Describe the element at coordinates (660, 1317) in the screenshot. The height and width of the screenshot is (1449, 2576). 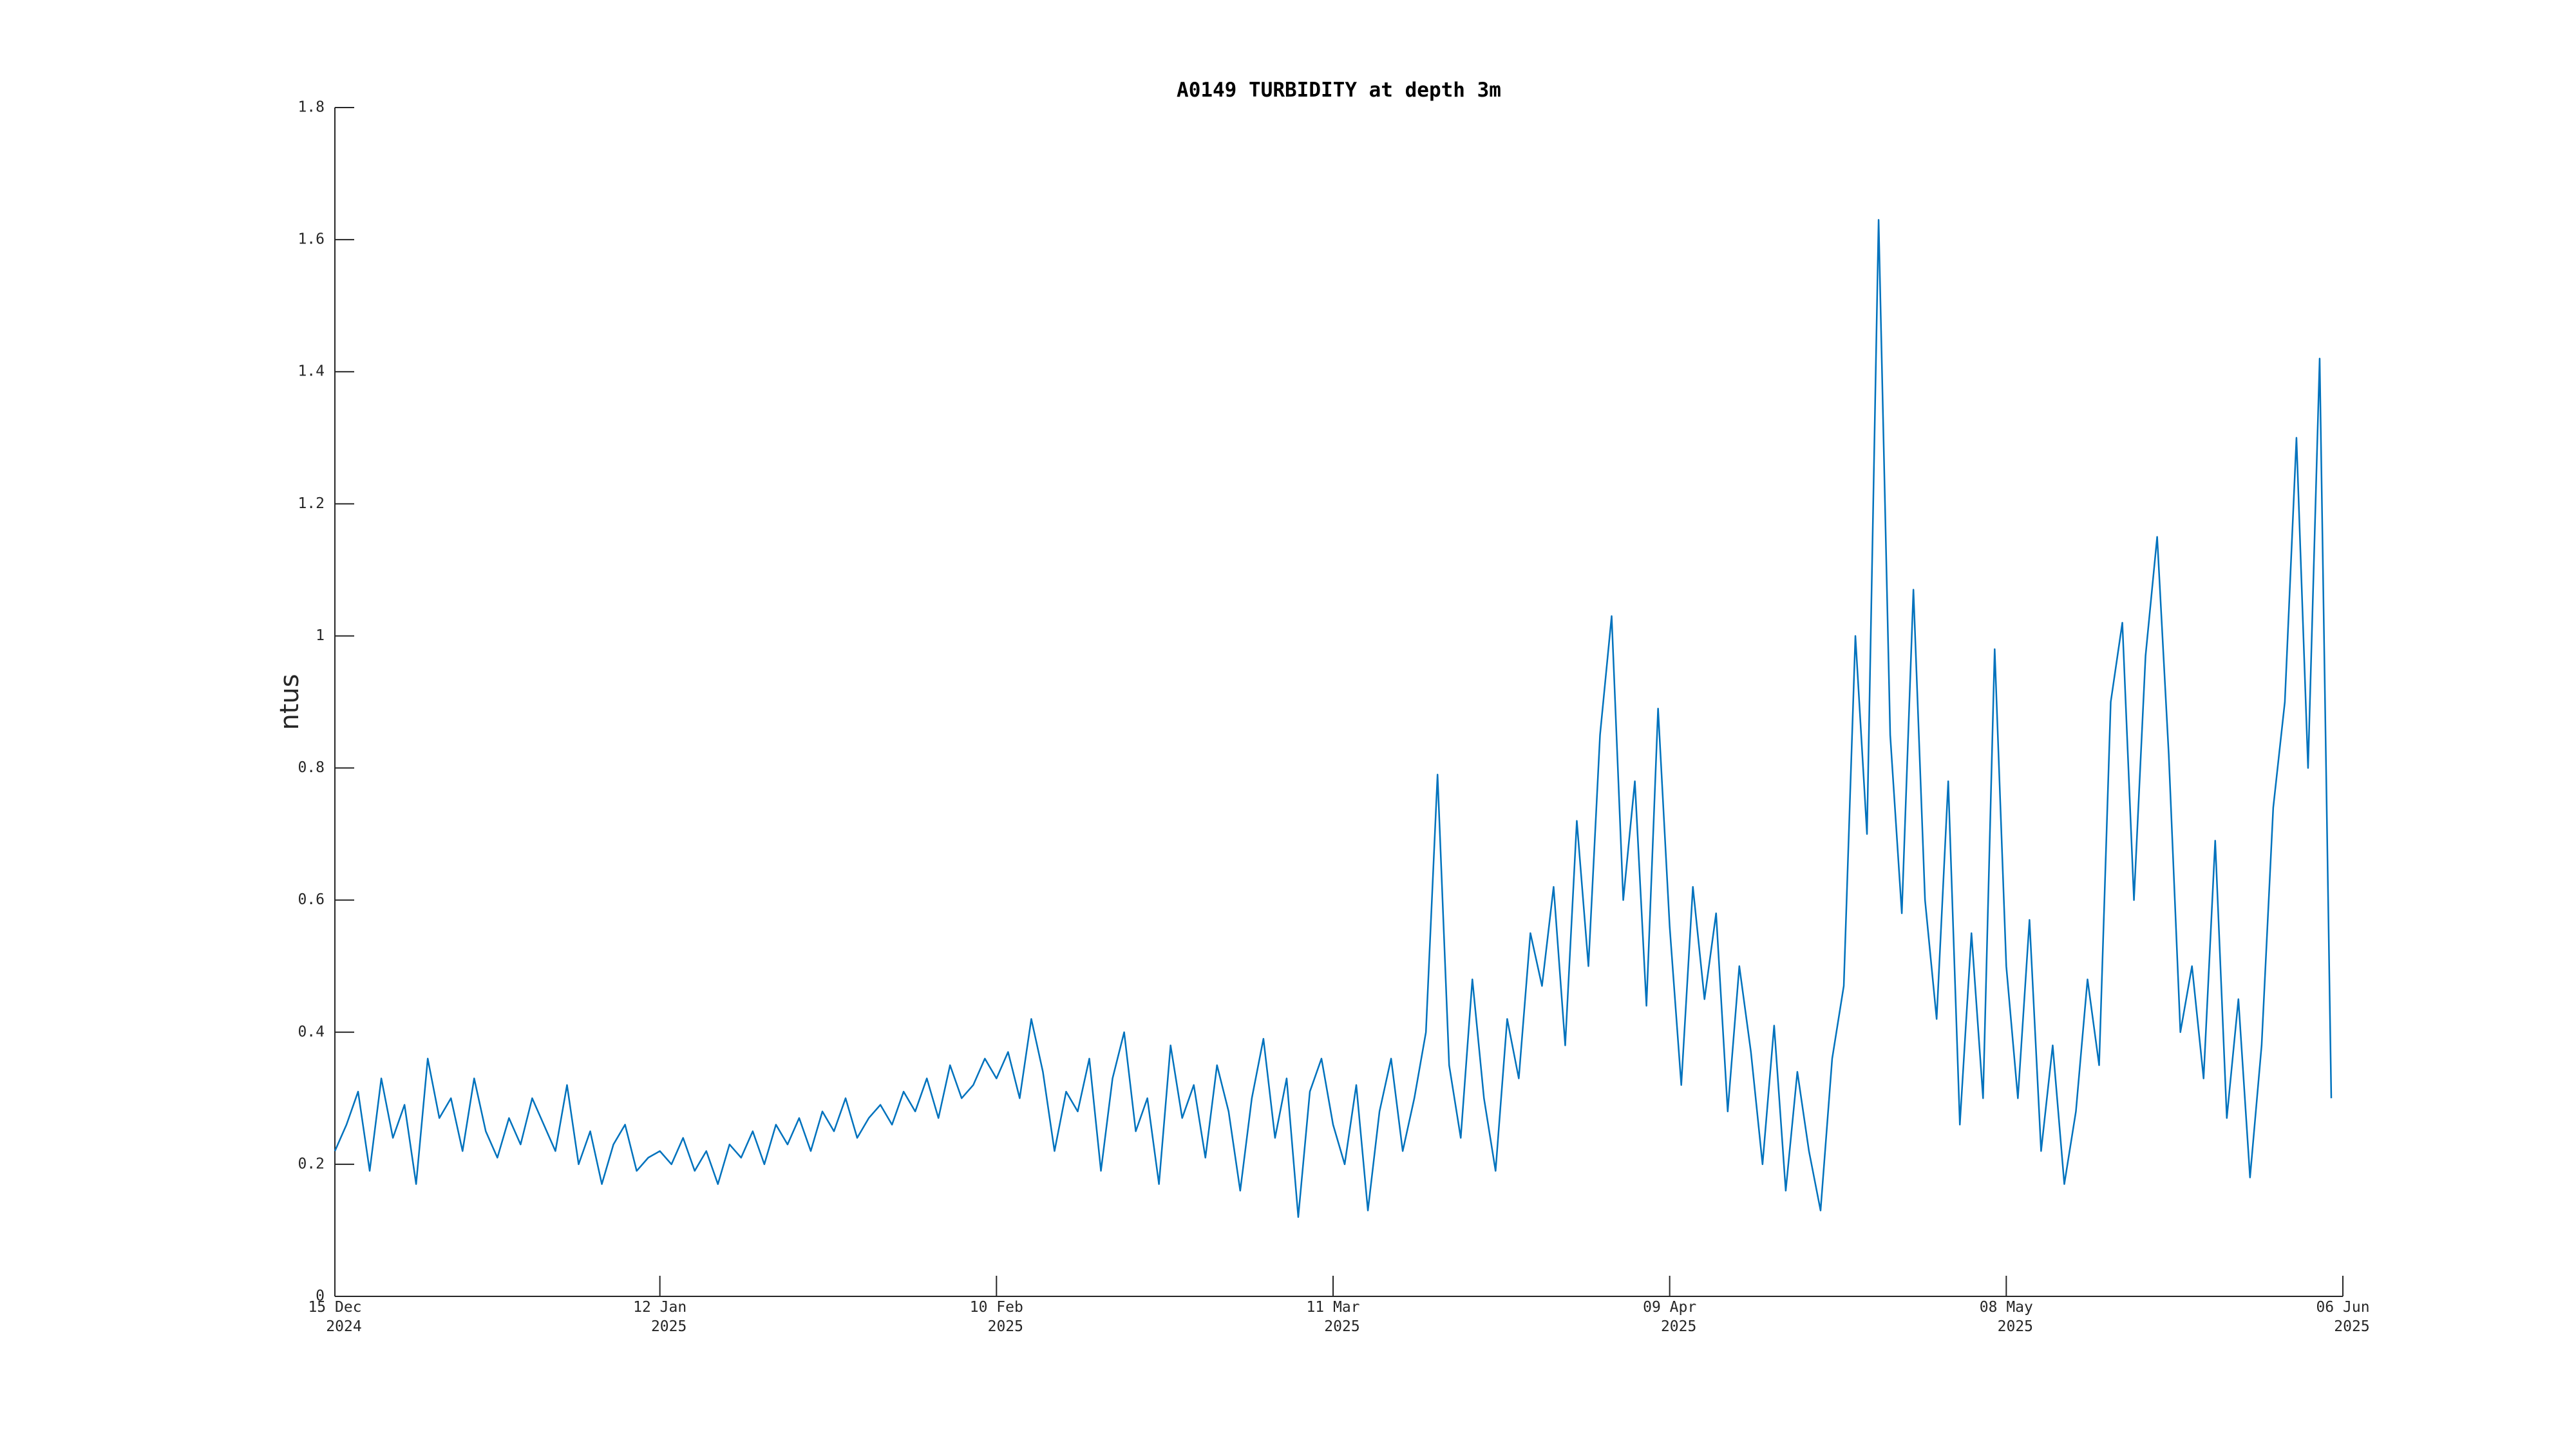
I see `x-tick-label: 12 Jan 2025` at that location.